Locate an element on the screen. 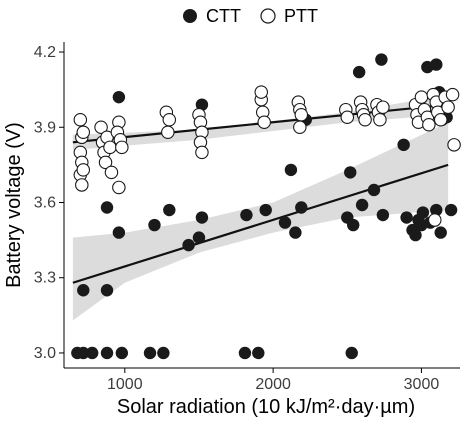 The height and width of the screenshot is (422, 474). y-axis-title: Battery voltage (V) is located at coordinates (14, 205).